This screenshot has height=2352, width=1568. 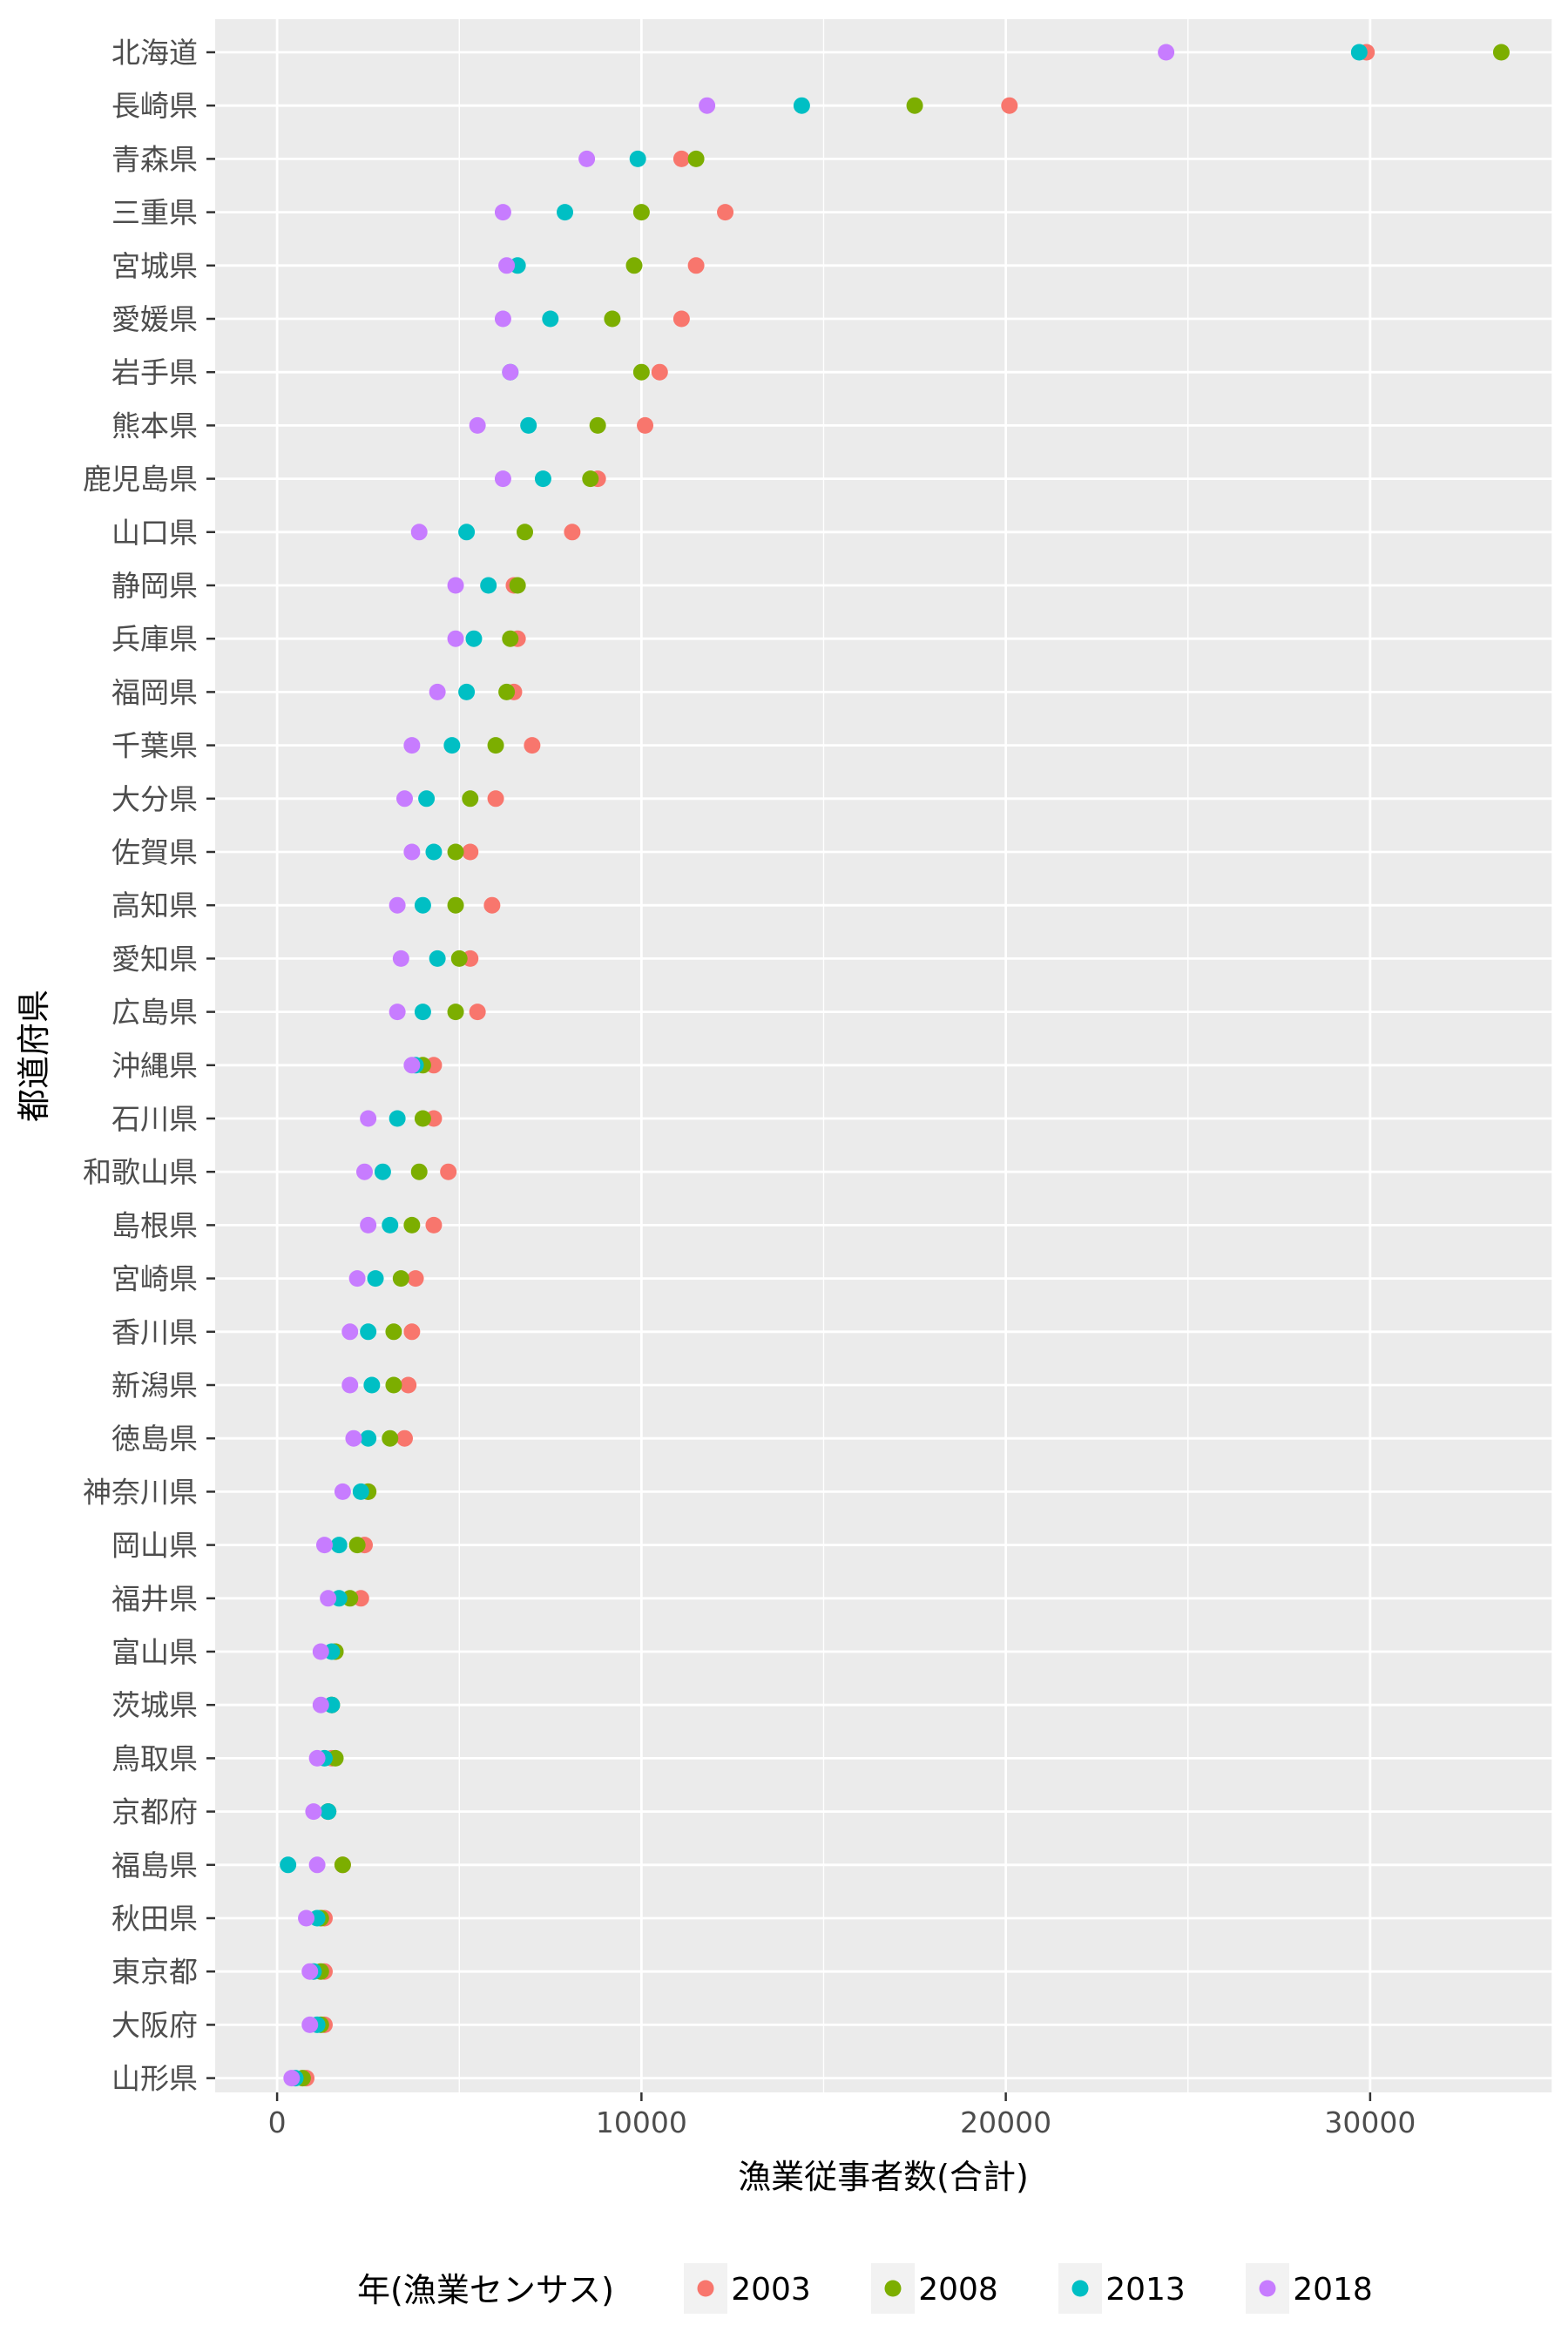 What do you see at coordinates (155, 586) in the screenshot?
I see `y-tick-label: 静岡県` at bounding box center [155, 586].